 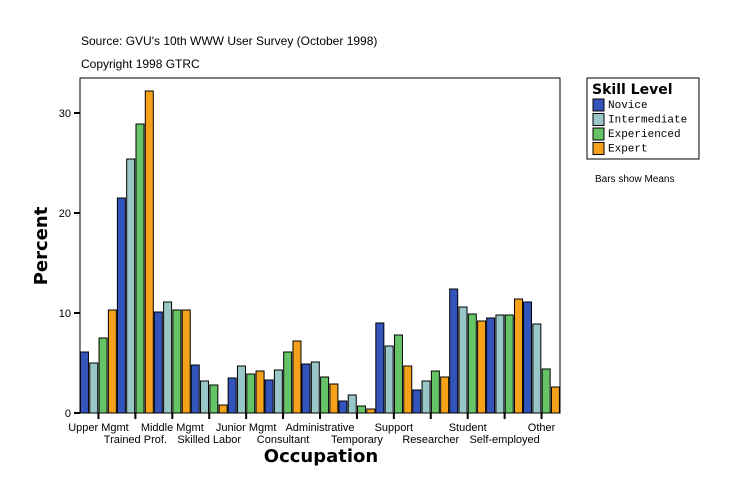 I want to click on x-axis-label: Occupation, so click(x=321, y=456).